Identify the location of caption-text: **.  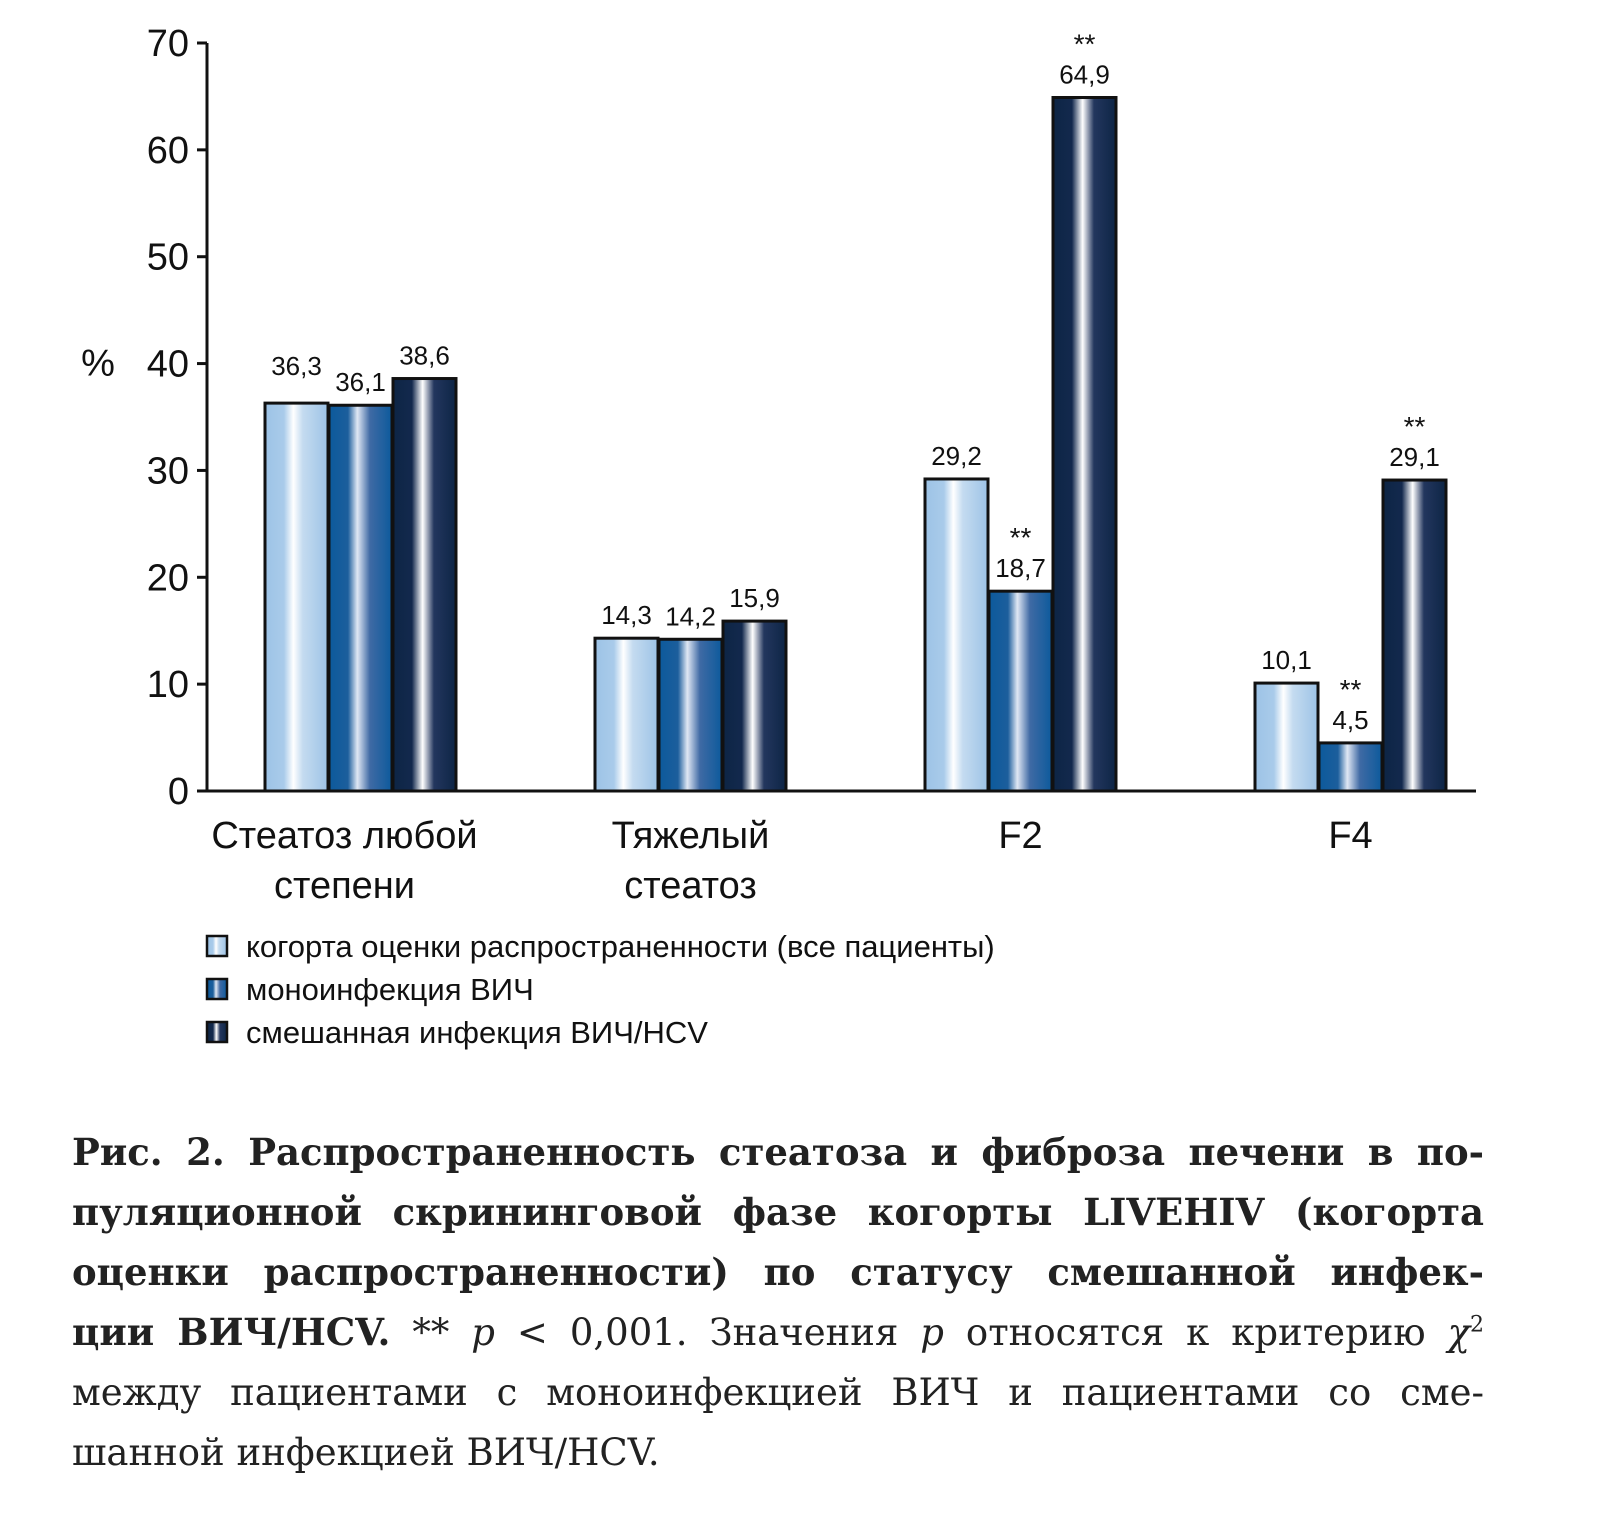
(431, 1332).